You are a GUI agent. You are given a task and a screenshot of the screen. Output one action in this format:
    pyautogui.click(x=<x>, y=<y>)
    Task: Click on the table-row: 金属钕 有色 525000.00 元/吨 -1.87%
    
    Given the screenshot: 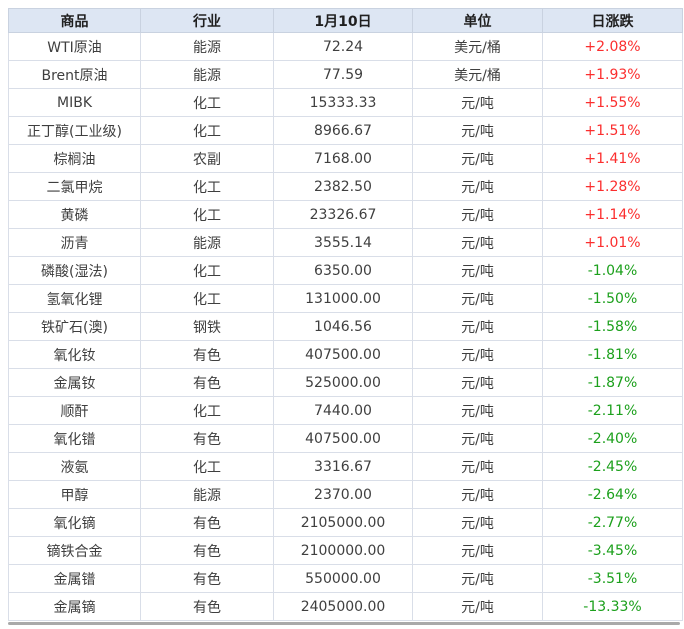 What is the action you would take?
    pyautogui.click(x=345, y=382)
    